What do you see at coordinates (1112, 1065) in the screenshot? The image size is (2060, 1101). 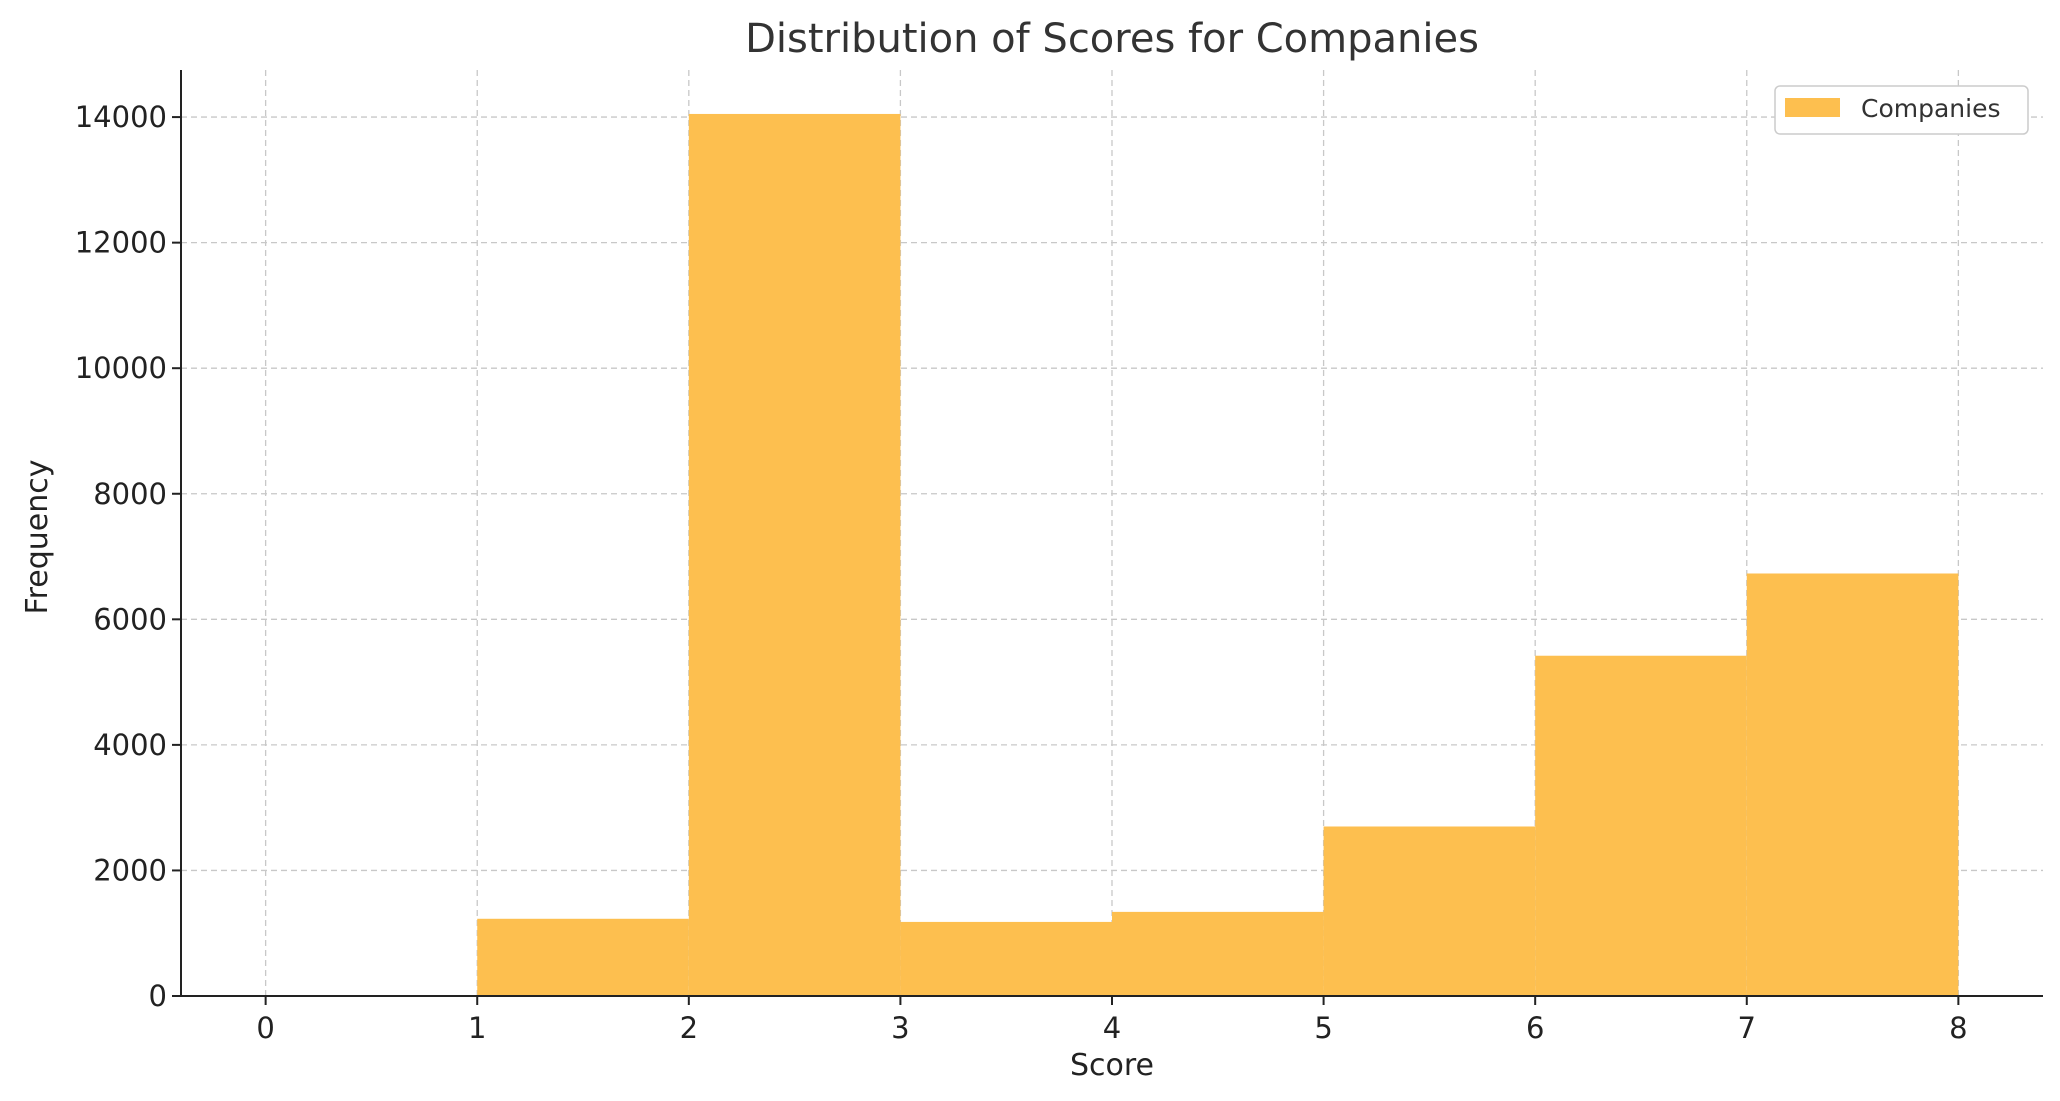 I see `x-axis-label: Score` at bounding box center [1112, 1065].